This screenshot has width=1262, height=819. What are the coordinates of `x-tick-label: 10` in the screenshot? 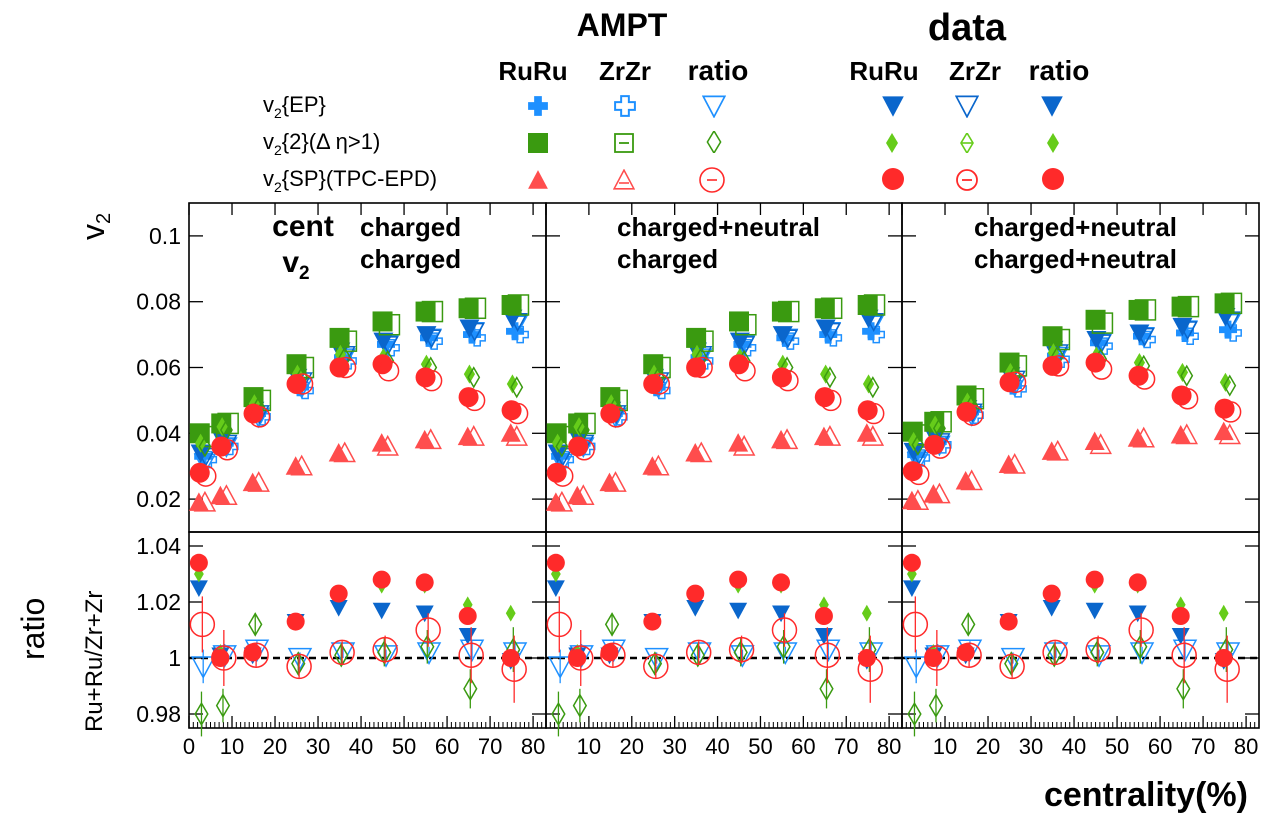 It's located at (945, 746).